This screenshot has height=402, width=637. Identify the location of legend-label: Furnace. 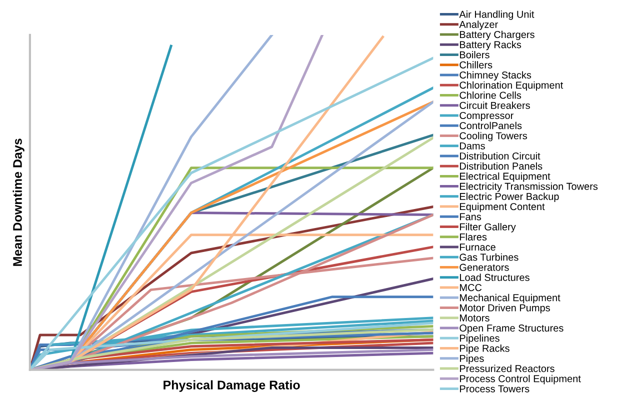
(478, 247).